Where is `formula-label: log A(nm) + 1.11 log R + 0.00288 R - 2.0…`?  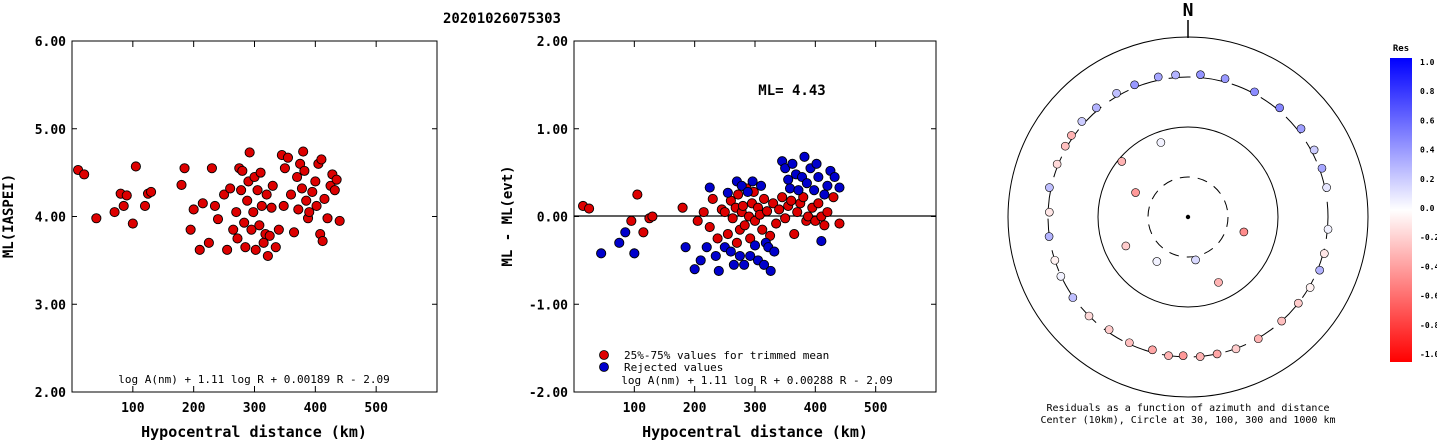
formula-label: log A(nm) + 1.11 log R + 0.00288 R - 2.0… is located at coordinates (757, 380).